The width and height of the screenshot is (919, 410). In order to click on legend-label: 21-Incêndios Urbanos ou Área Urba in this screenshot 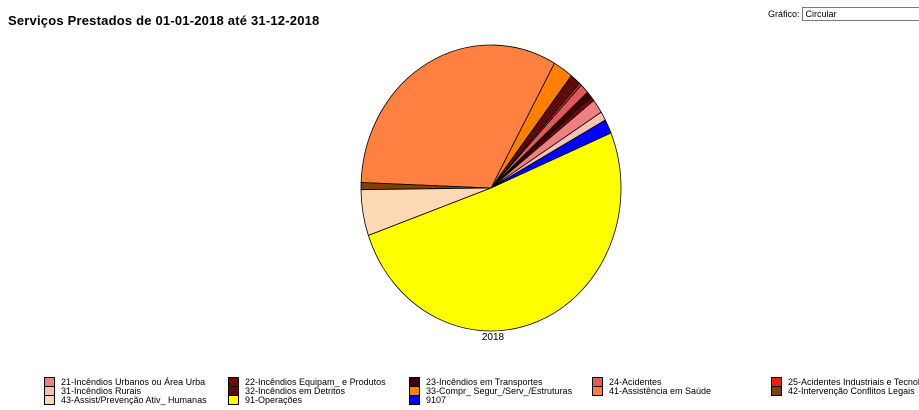, I will do `click(133, 381)`.